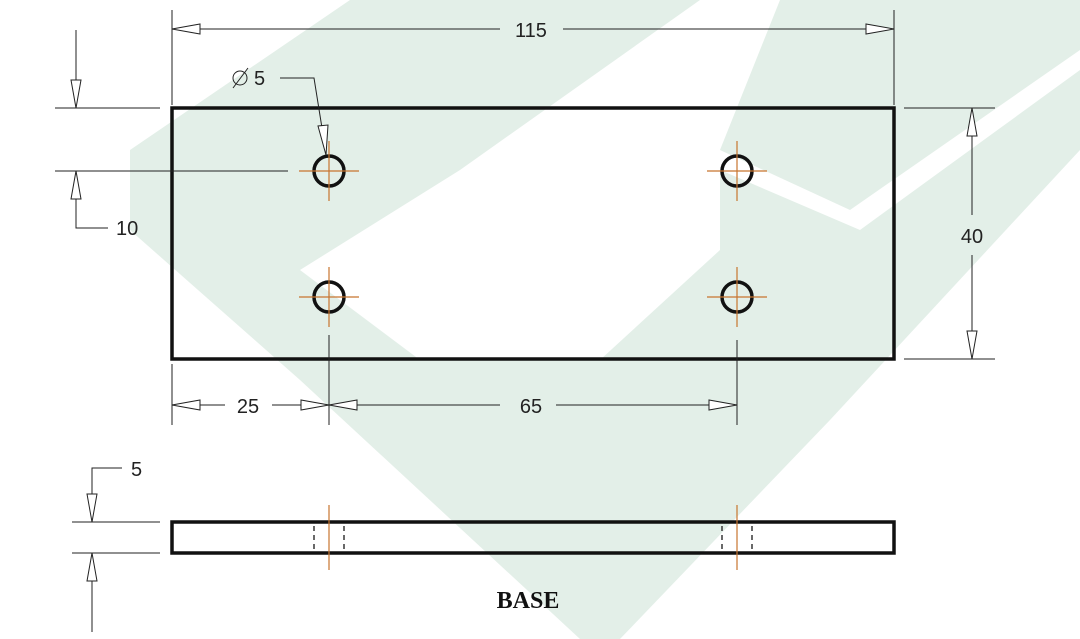 The width and height of the screenshot is (1080, 639). Describe the element at coordinates (737, 297) in the screenshot. I see `hole-bottom-right` at that location.